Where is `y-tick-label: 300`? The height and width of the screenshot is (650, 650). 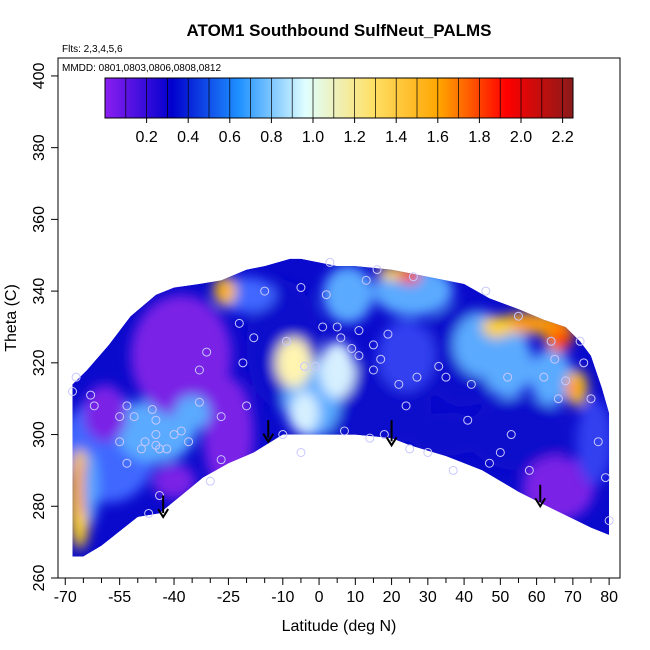
y-tick-label: 300 is located at coordinates (39, 434).